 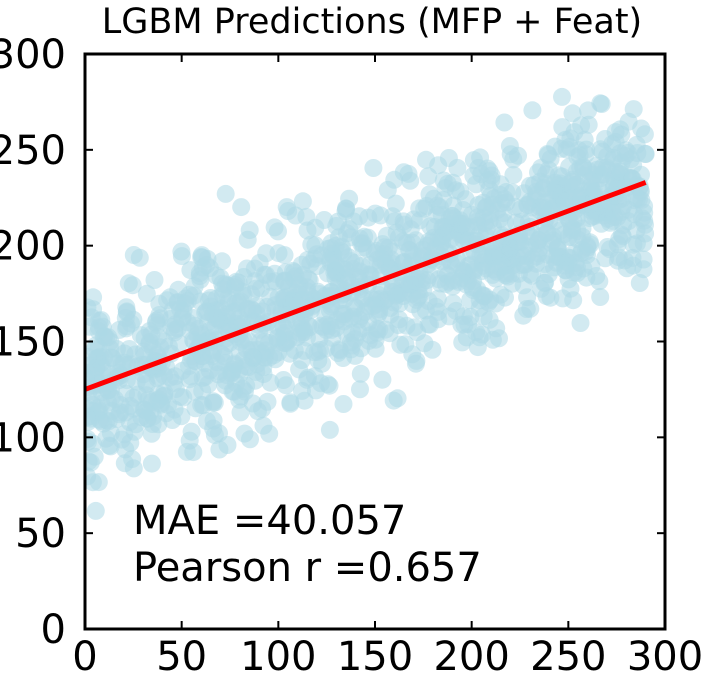 I want to click on y-axis-tick-labels: 0 50 100 150 200 250 300, so click(x=33, y=342).